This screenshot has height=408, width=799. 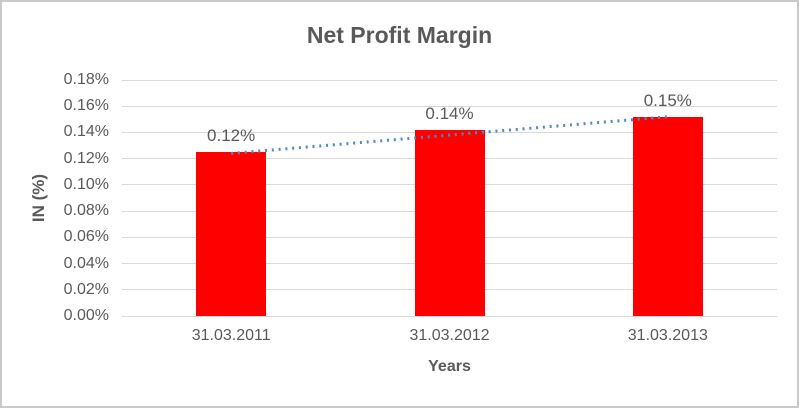 I want to click on y-tick-label: 0.02%, so click(x=86, y=289).